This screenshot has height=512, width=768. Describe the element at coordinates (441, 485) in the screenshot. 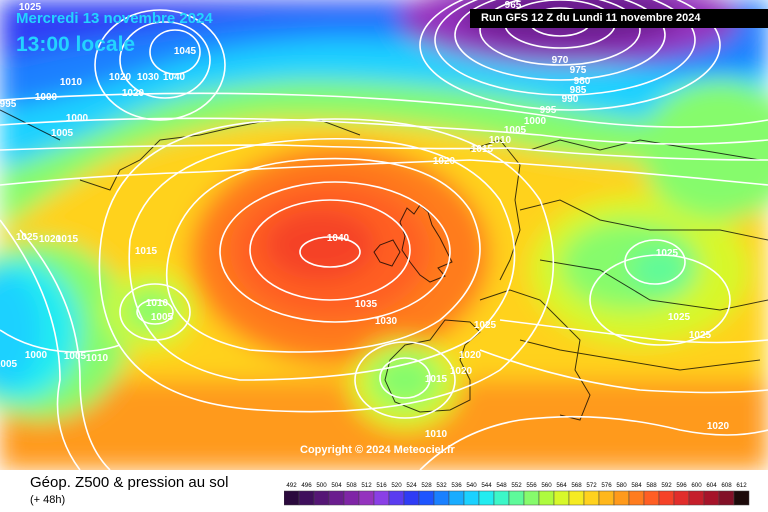

I see `legend-tick-label: 532` at that location.